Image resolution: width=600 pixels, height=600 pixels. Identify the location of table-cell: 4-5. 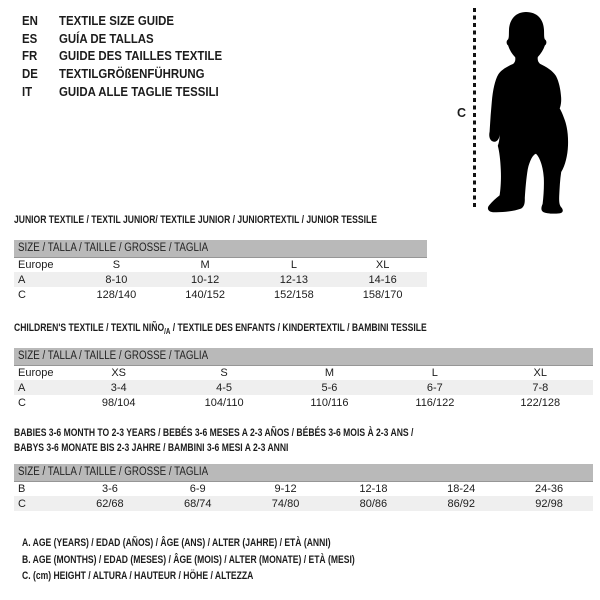
(224, 387).